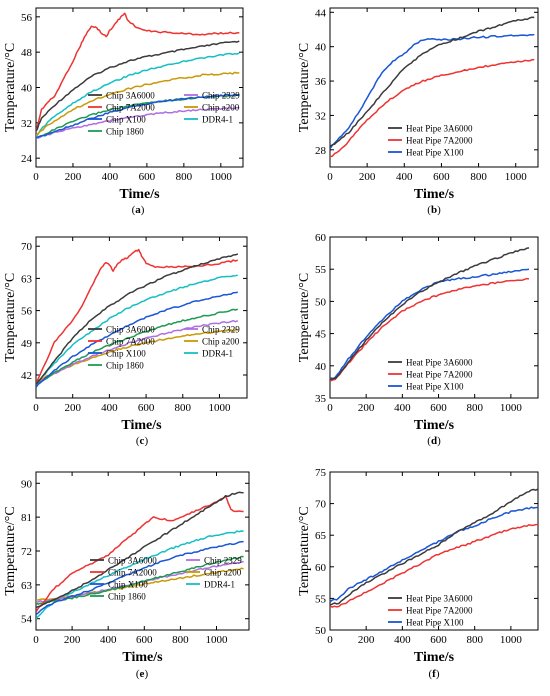 The height and width of the screenshot is (696, 550). What do you see at coordinates (321, 599) in the screenshot?
I see `y-tick-label: 55` at bounding box center [321, 599].